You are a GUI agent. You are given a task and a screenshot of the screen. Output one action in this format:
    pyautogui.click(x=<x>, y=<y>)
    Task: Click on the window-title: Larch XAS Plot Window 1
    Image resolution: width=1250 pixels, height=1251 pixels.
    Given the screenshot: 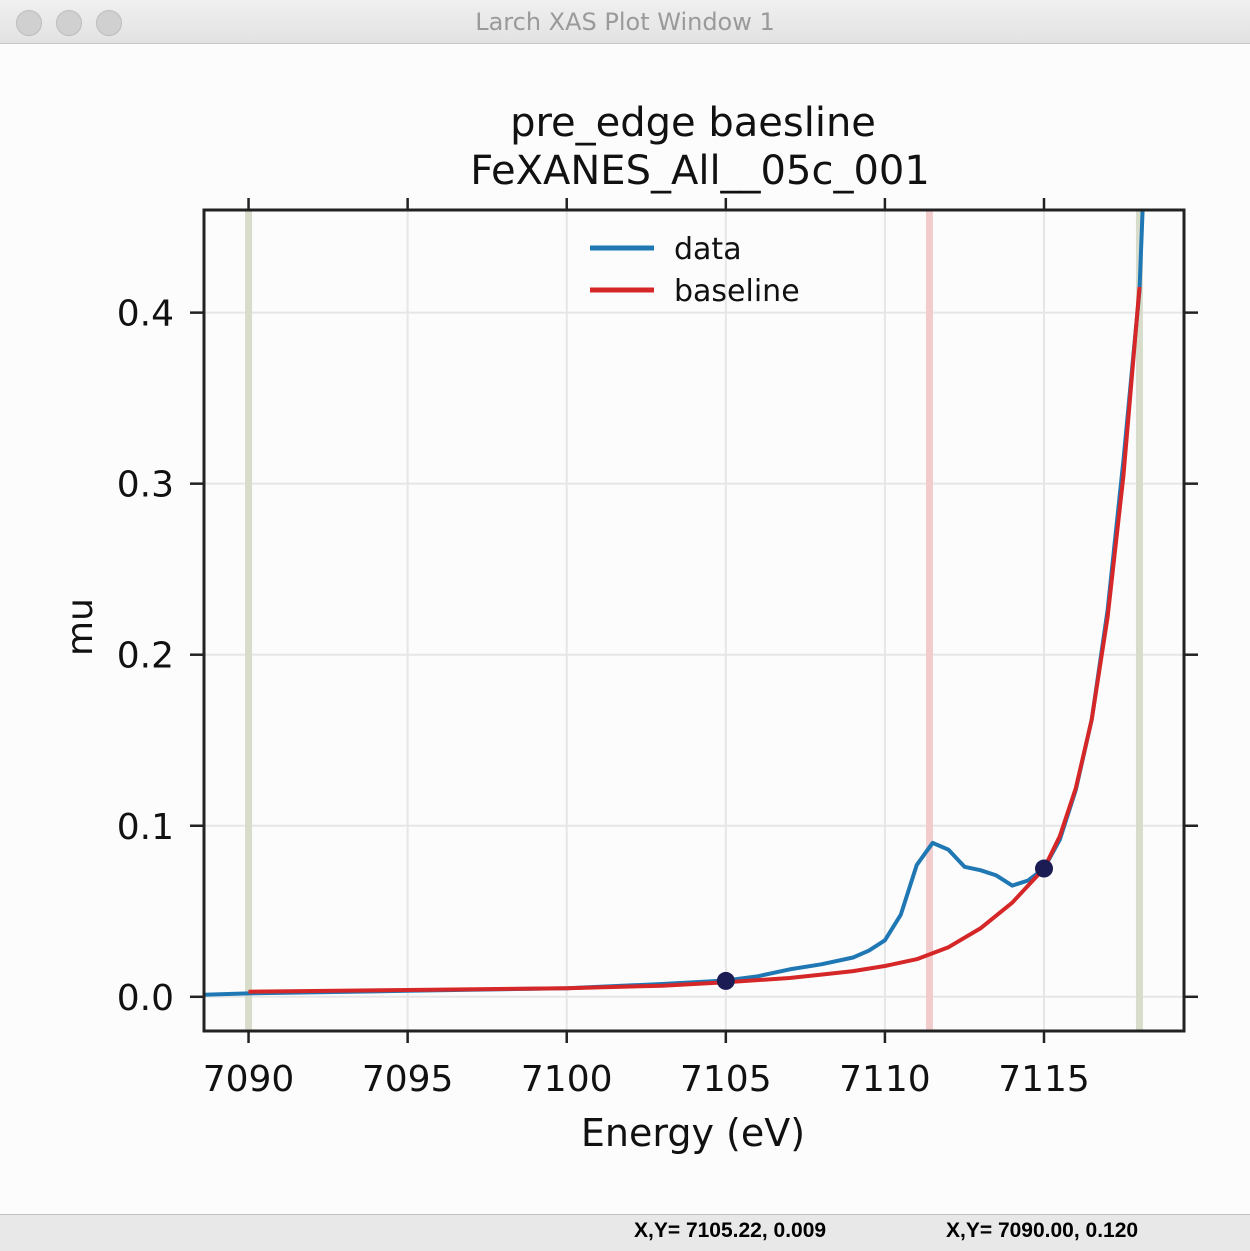 What is the action you would take?
    pyautogui.click(x=625, y=22)
    